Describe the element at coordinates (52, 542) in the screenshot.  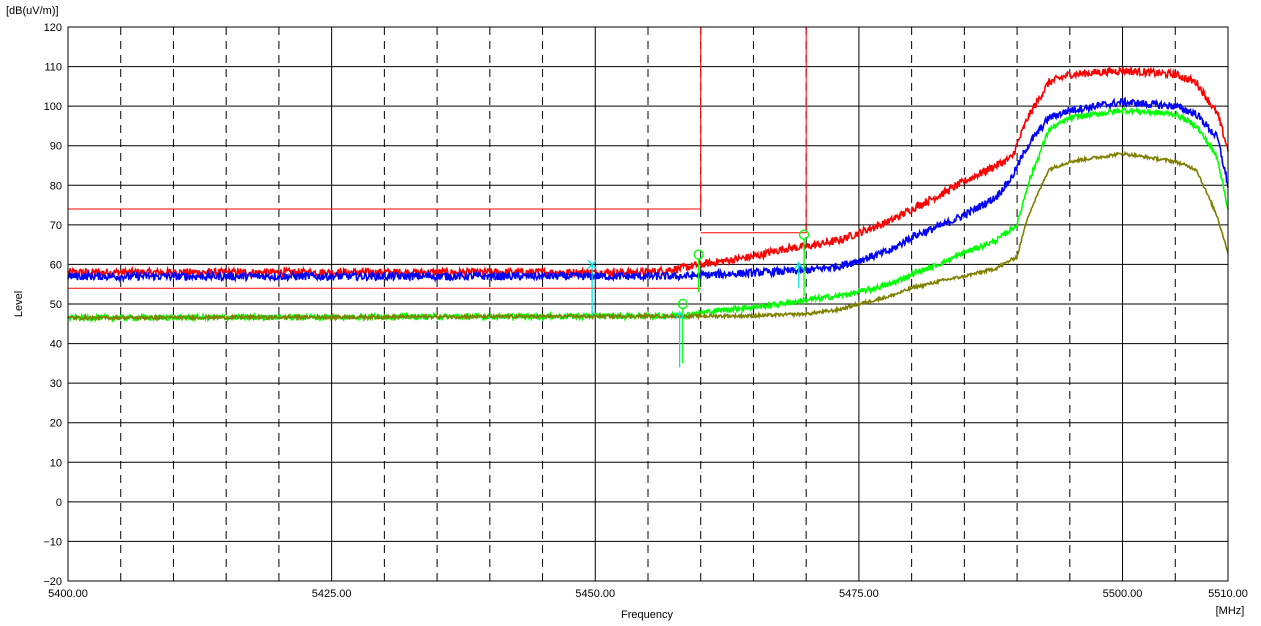
I see `y-tick-label: −10` at that location.